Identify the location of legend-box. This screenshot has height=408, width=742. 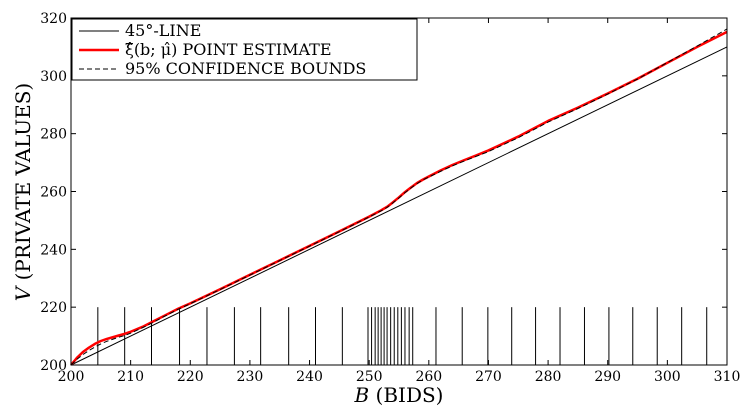
(244, 49).